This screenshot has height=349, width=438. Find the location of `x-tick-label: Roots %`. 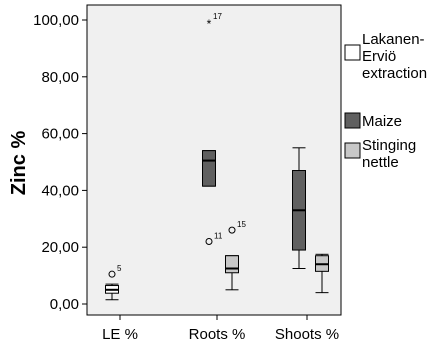

x-tick-label: Roots % is located at coordinates (217, 334).